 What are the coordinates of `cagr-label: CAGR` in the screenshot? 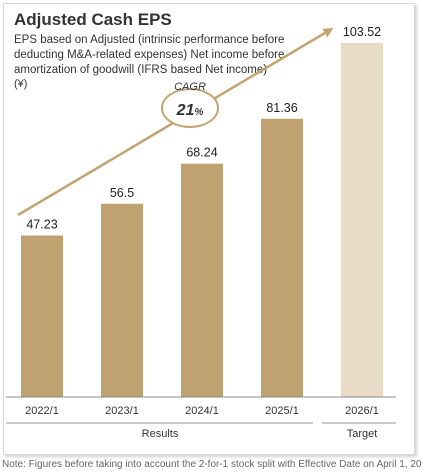 It's located at (190, 87).